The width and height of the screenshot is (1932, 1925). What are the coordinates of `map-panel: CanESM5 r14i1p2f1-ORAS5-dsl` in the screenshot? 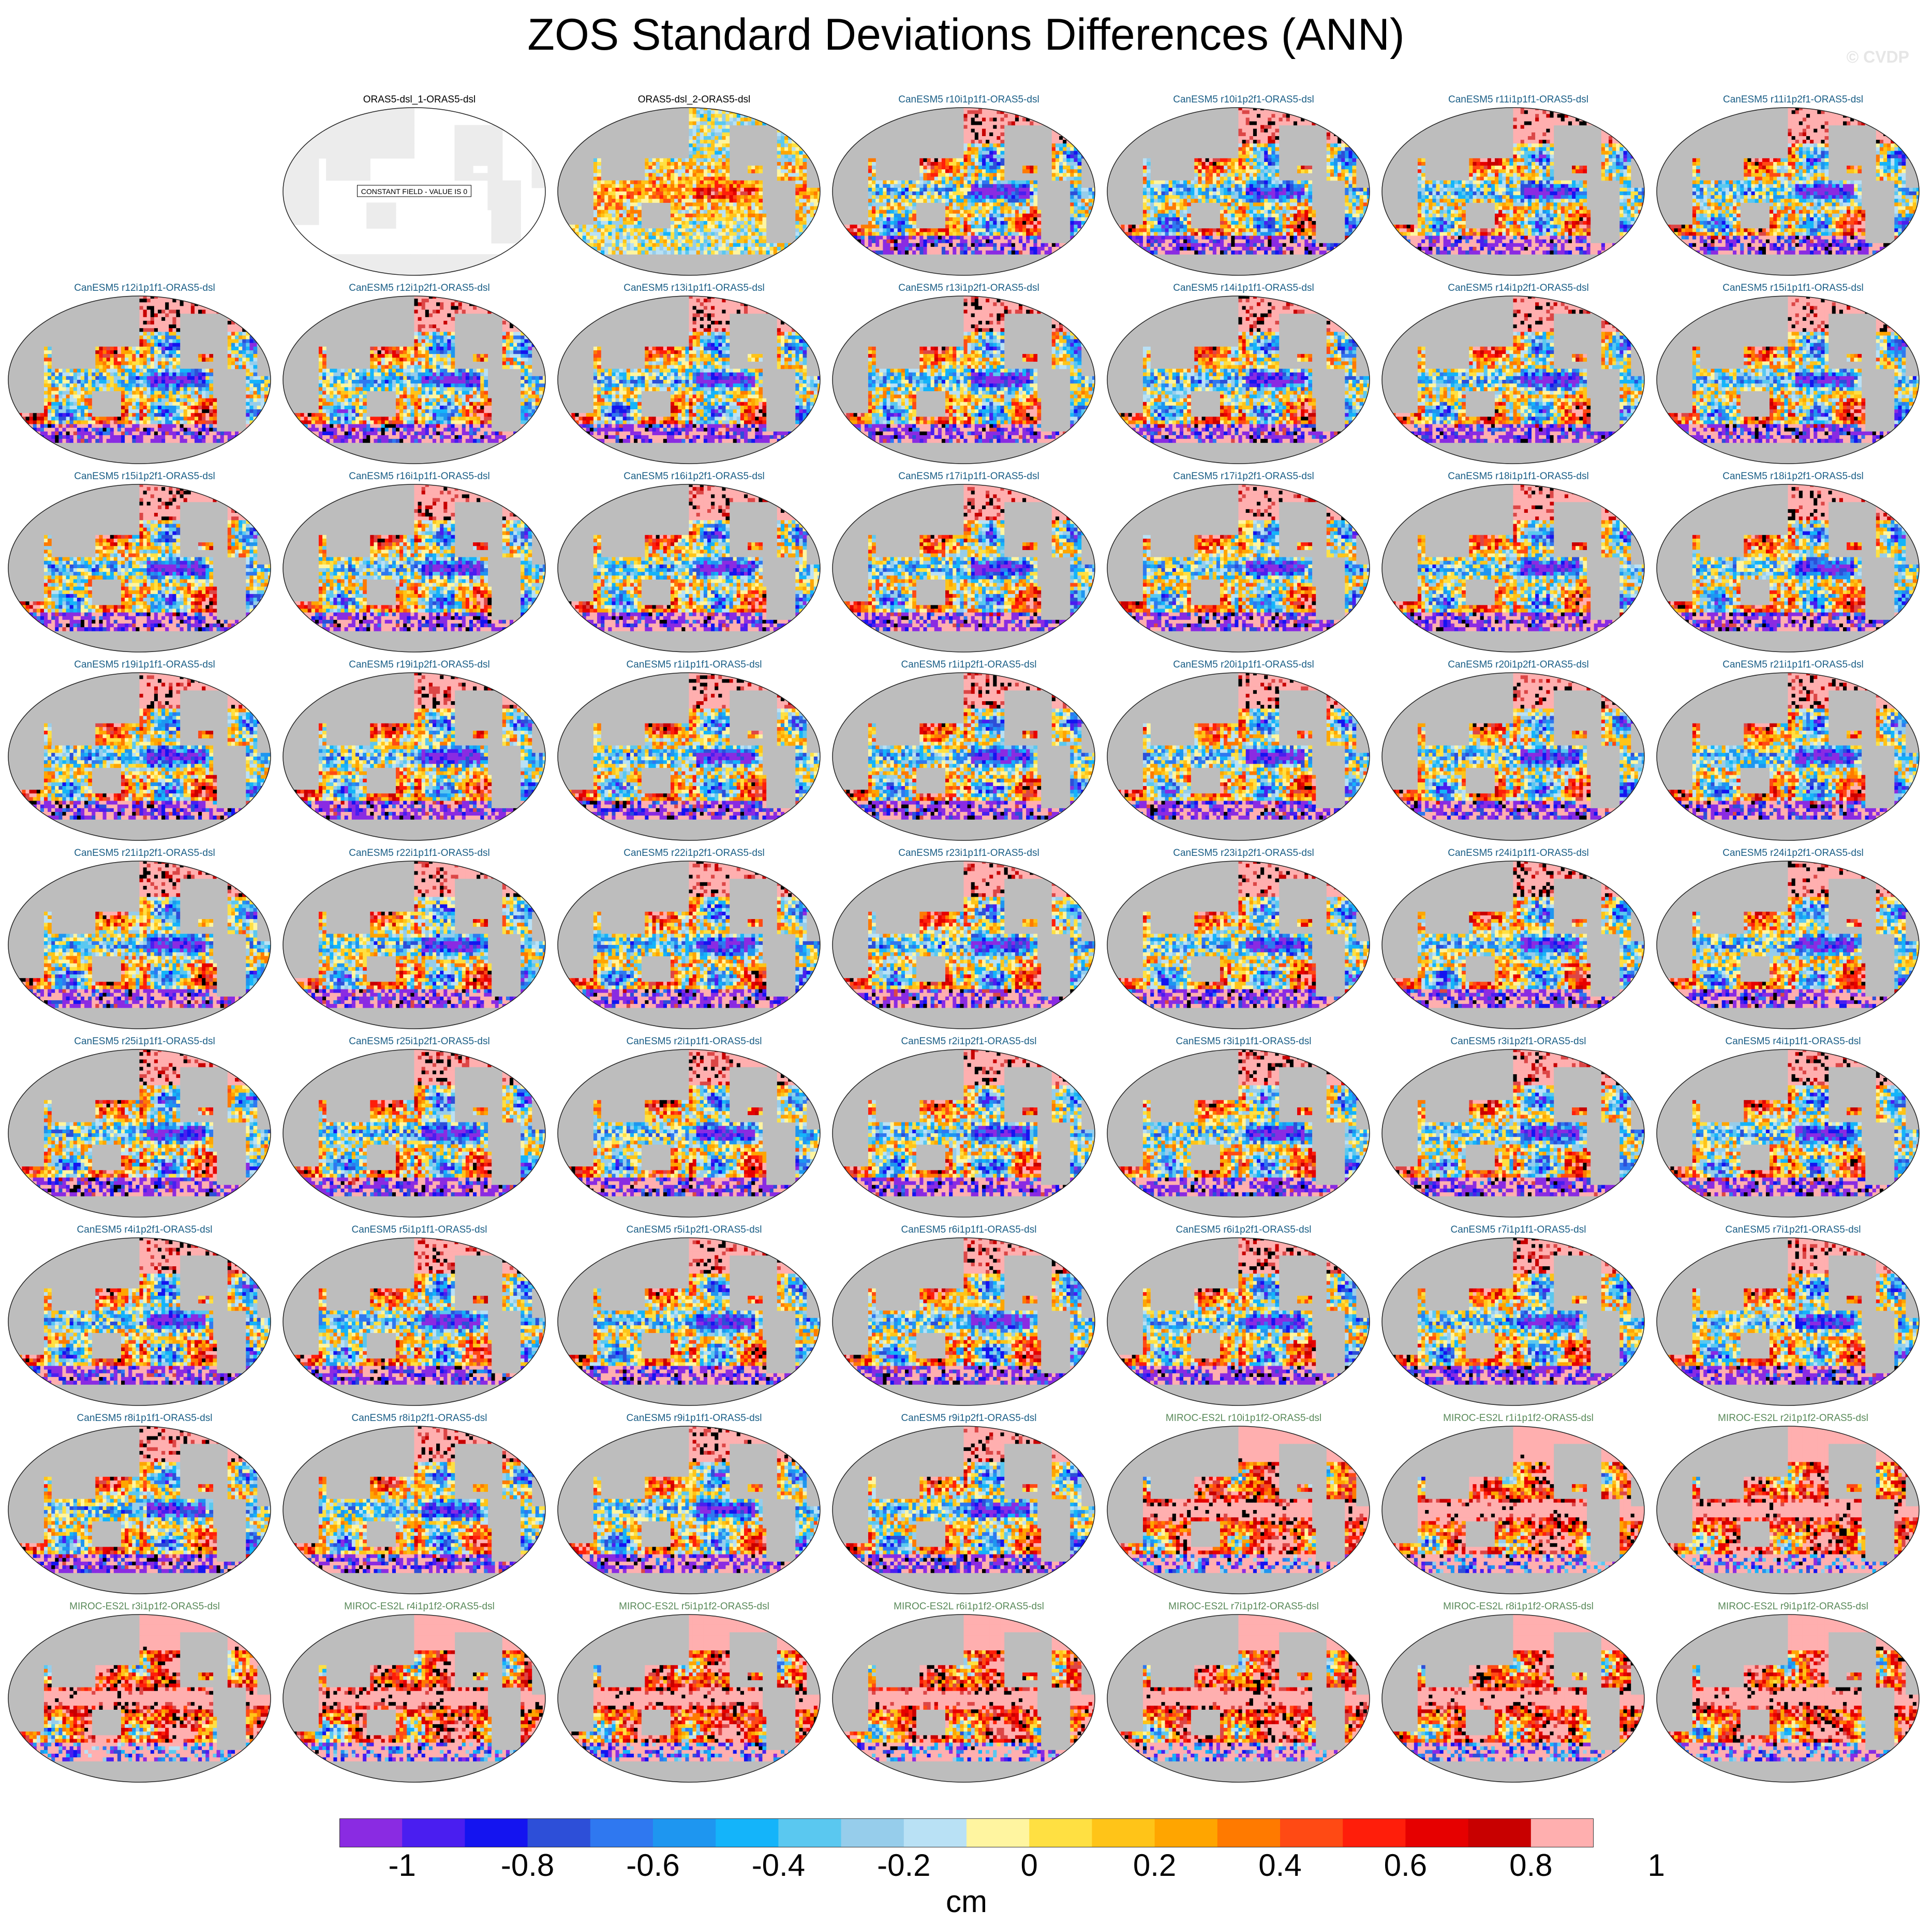 It's located at (1518, 376).